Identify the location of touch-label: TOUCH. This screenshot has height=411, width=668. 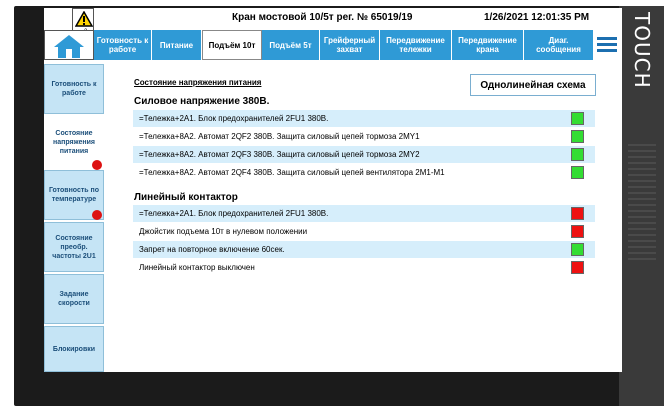
(642, 50).